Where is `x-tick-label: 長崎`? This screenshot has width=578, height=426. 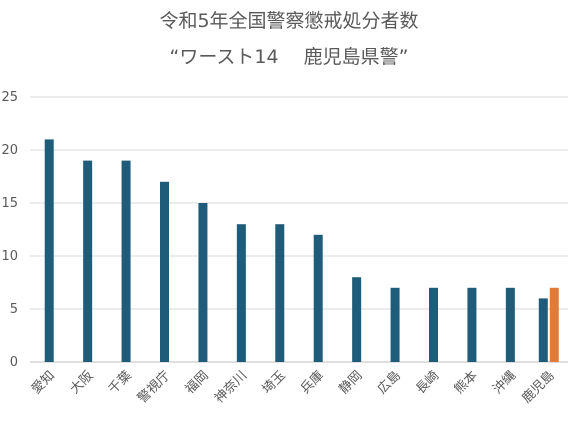
x-tick-label: 長崎 is located at coordinates (427, 382).